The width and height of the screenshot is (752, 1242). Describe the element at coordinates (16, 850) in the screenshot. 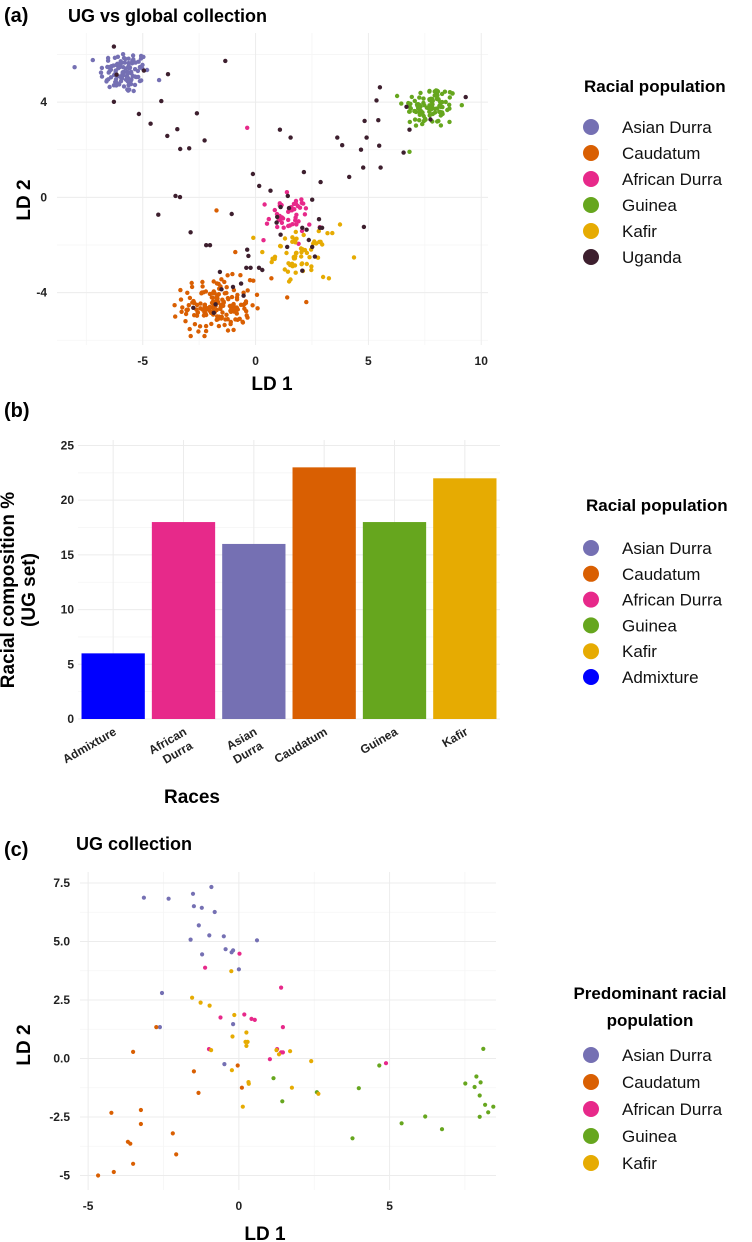

I see `panel-c-label: (c)` at that location.